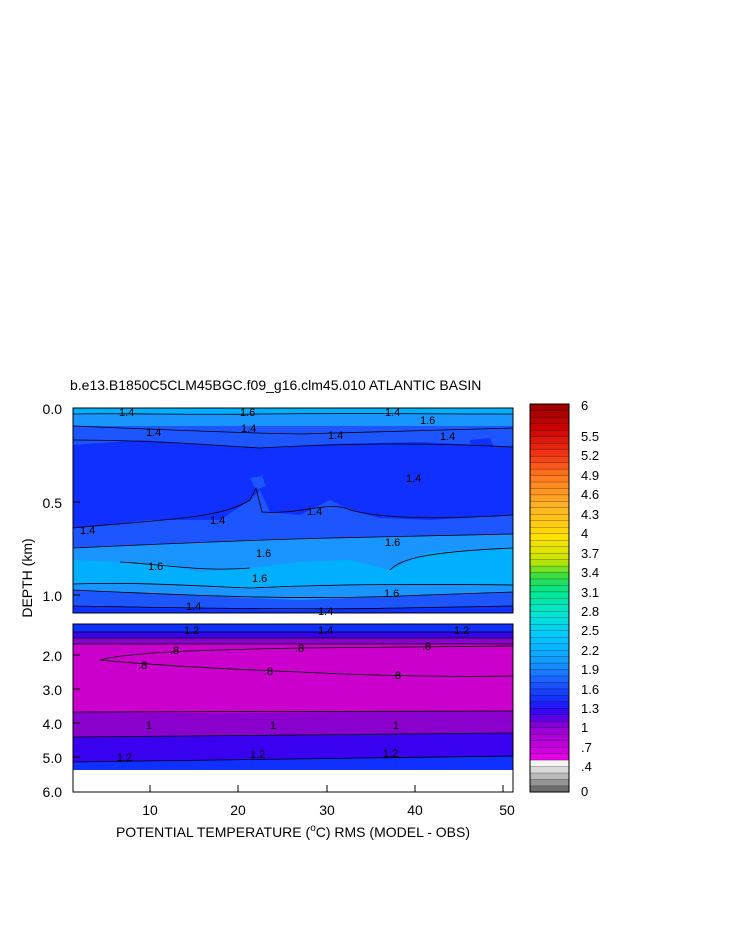 The image size is (733, 945). What do you see at coordinates (590, 436) in the screenshot?
I see `colorbar-label: 5.5` at bounding box center [590, 436].